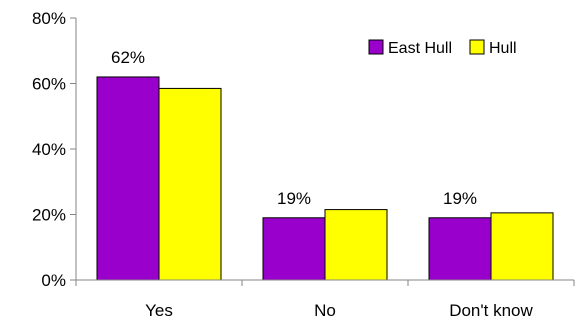 The width and height of the screenshot is (580, 329). Describe the element at coordinates (159, 310) in the screenshot. I see `x-category-label: Yes` at that location.